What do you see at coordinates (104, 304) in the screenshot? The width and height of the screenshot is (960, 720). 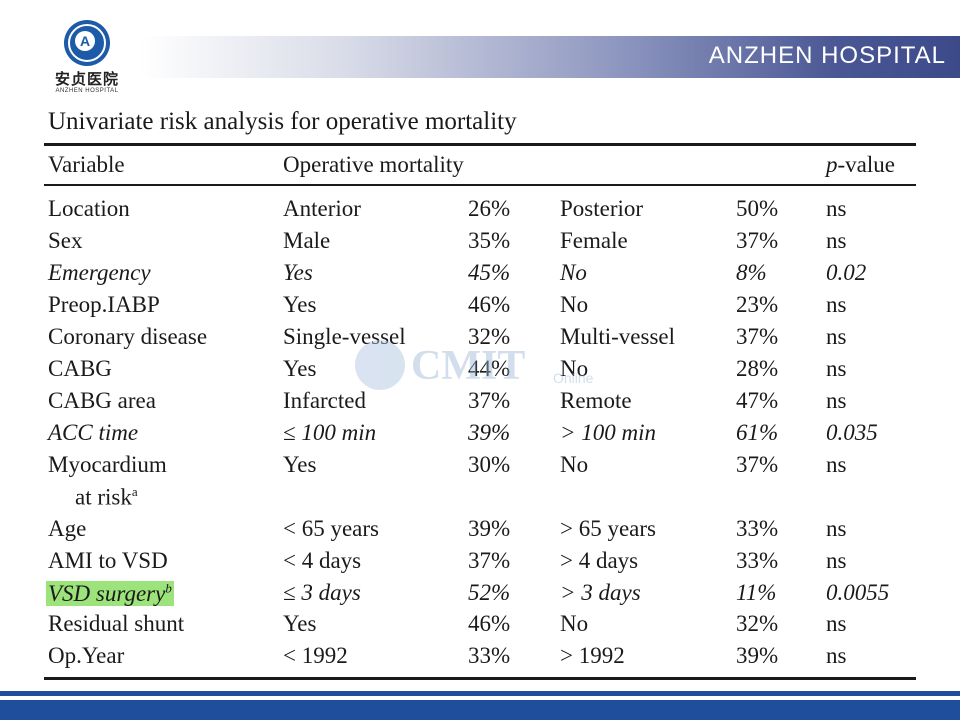 I see `cell-variable: Preop.IABP` at bounding box center [104, 304].